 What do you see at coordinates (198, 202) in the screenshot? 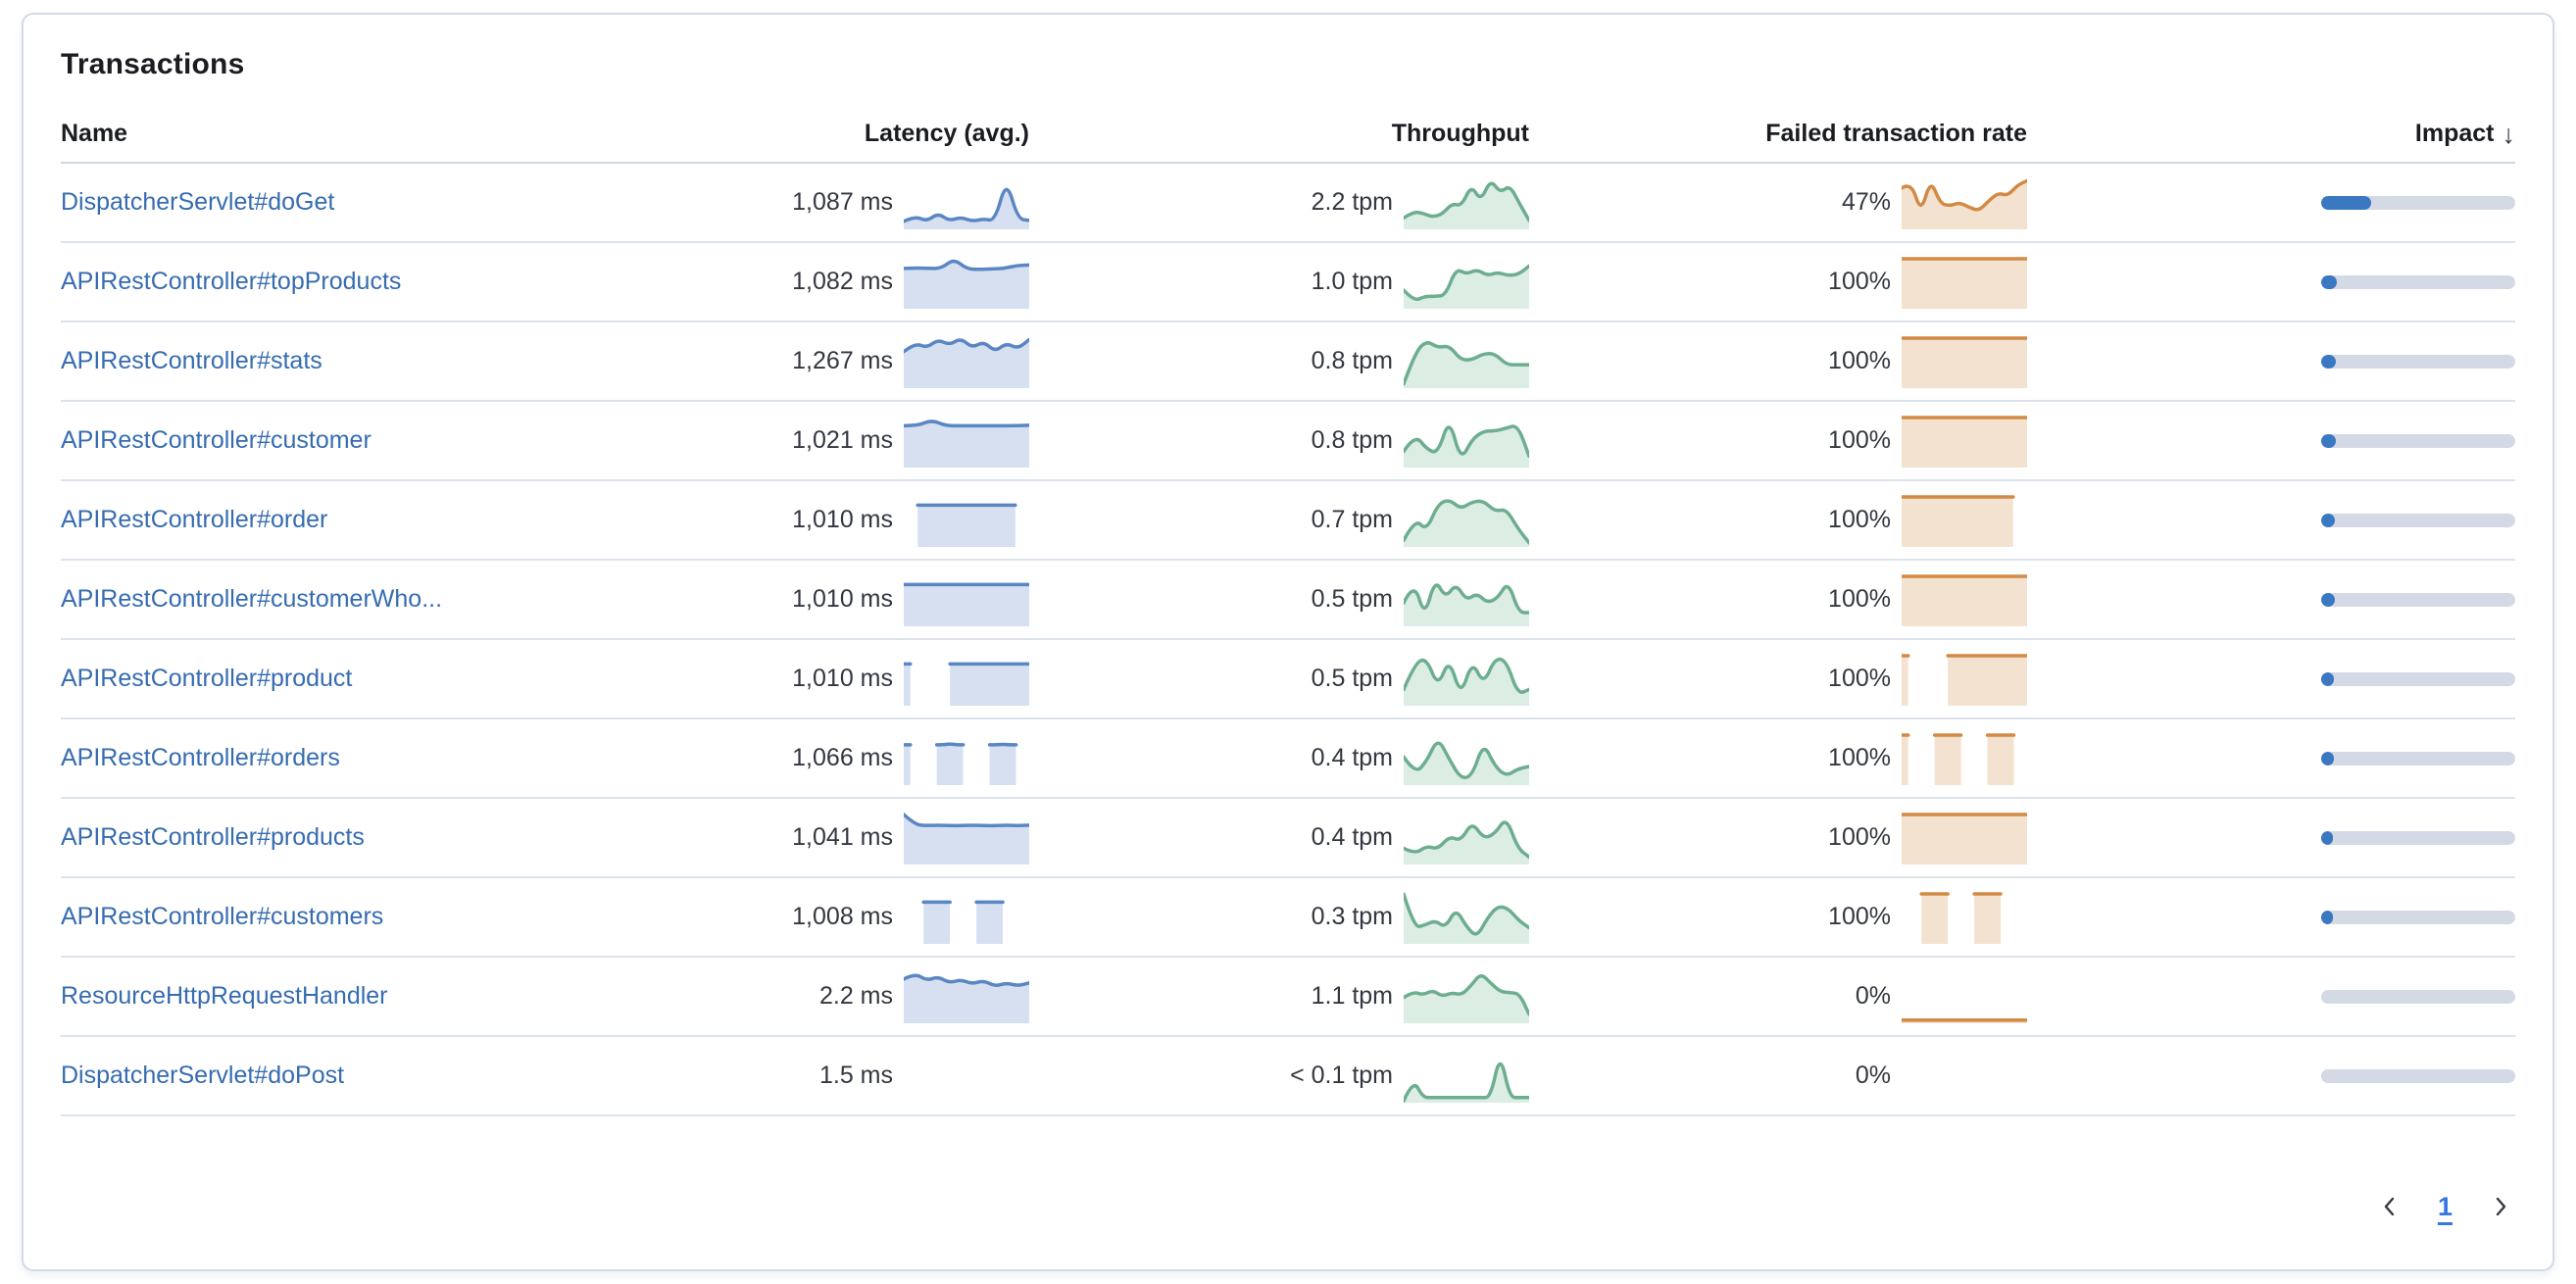
I see `transaction-name-link: DispatcherServlet#doGet` at bounding box center [198, 202].